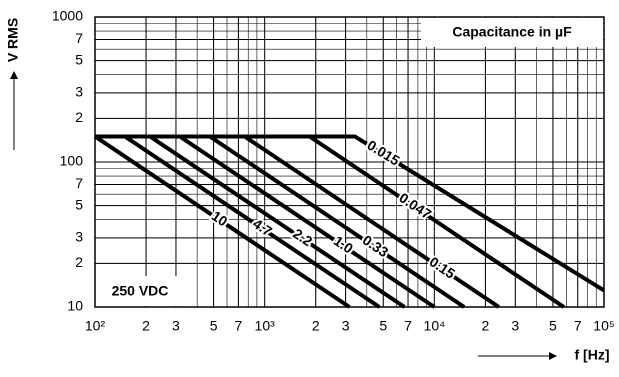 Image resolution: width=619 pixels, height=377 pixels. Describe the element at coordinates (265, 326) in the screenshot. I see `x-tick-label: 10³` at that location.